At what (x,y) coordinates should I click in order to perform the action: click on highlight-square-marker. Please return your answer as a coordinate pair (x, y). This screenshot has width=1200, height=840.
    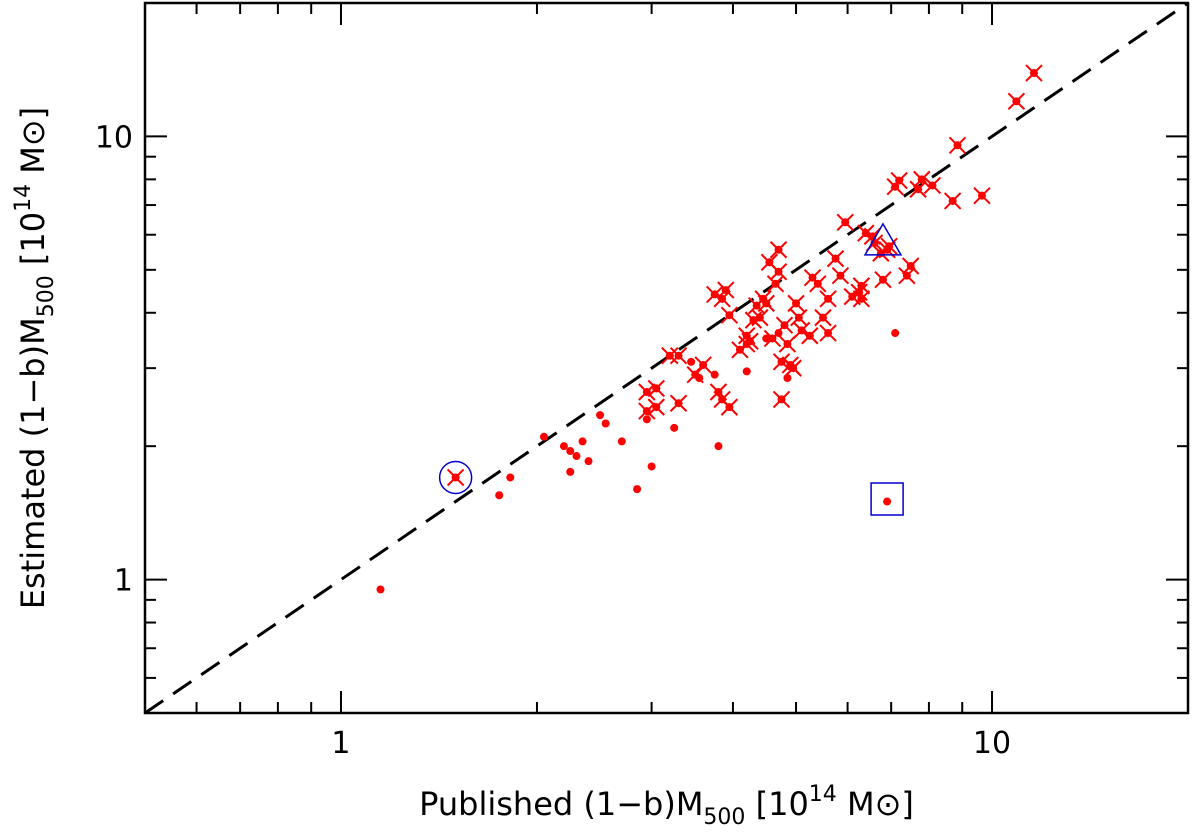
    Looking at the image, I should click on (887, 499).